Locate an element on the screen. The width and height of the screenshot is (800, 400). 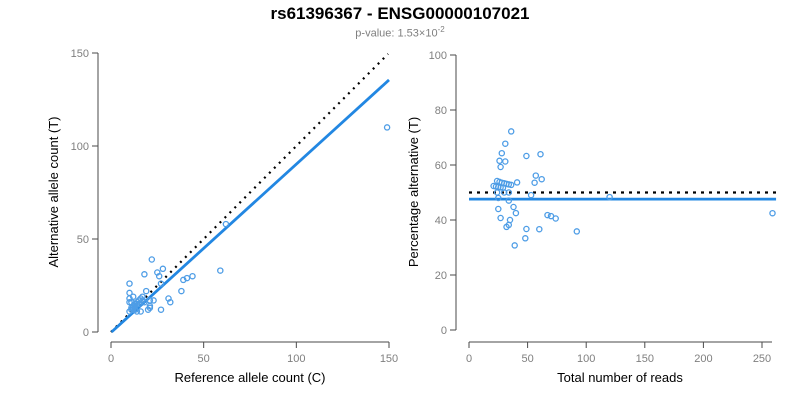
y-tick-label: 60 is located at coordinates (441, 166).